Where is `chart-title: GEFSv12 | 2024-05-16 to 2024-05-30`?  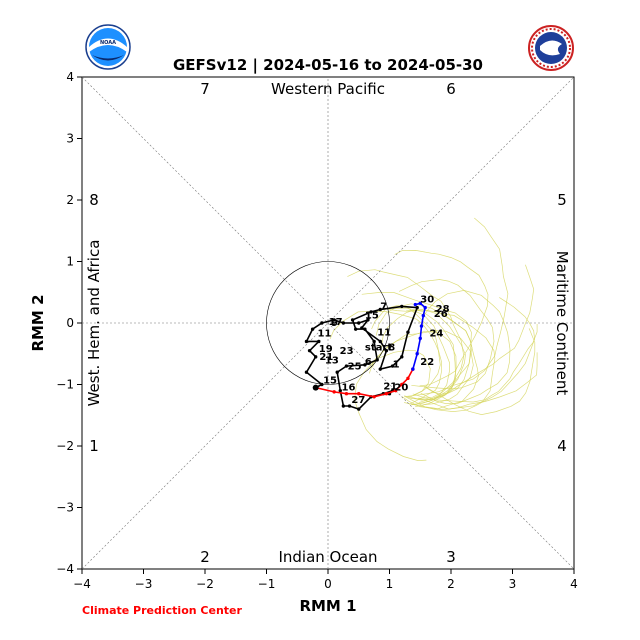
chart-title: GEFSv12 | 2024-05-16 to 2024-05-30 is located at coordinates (328, 65).